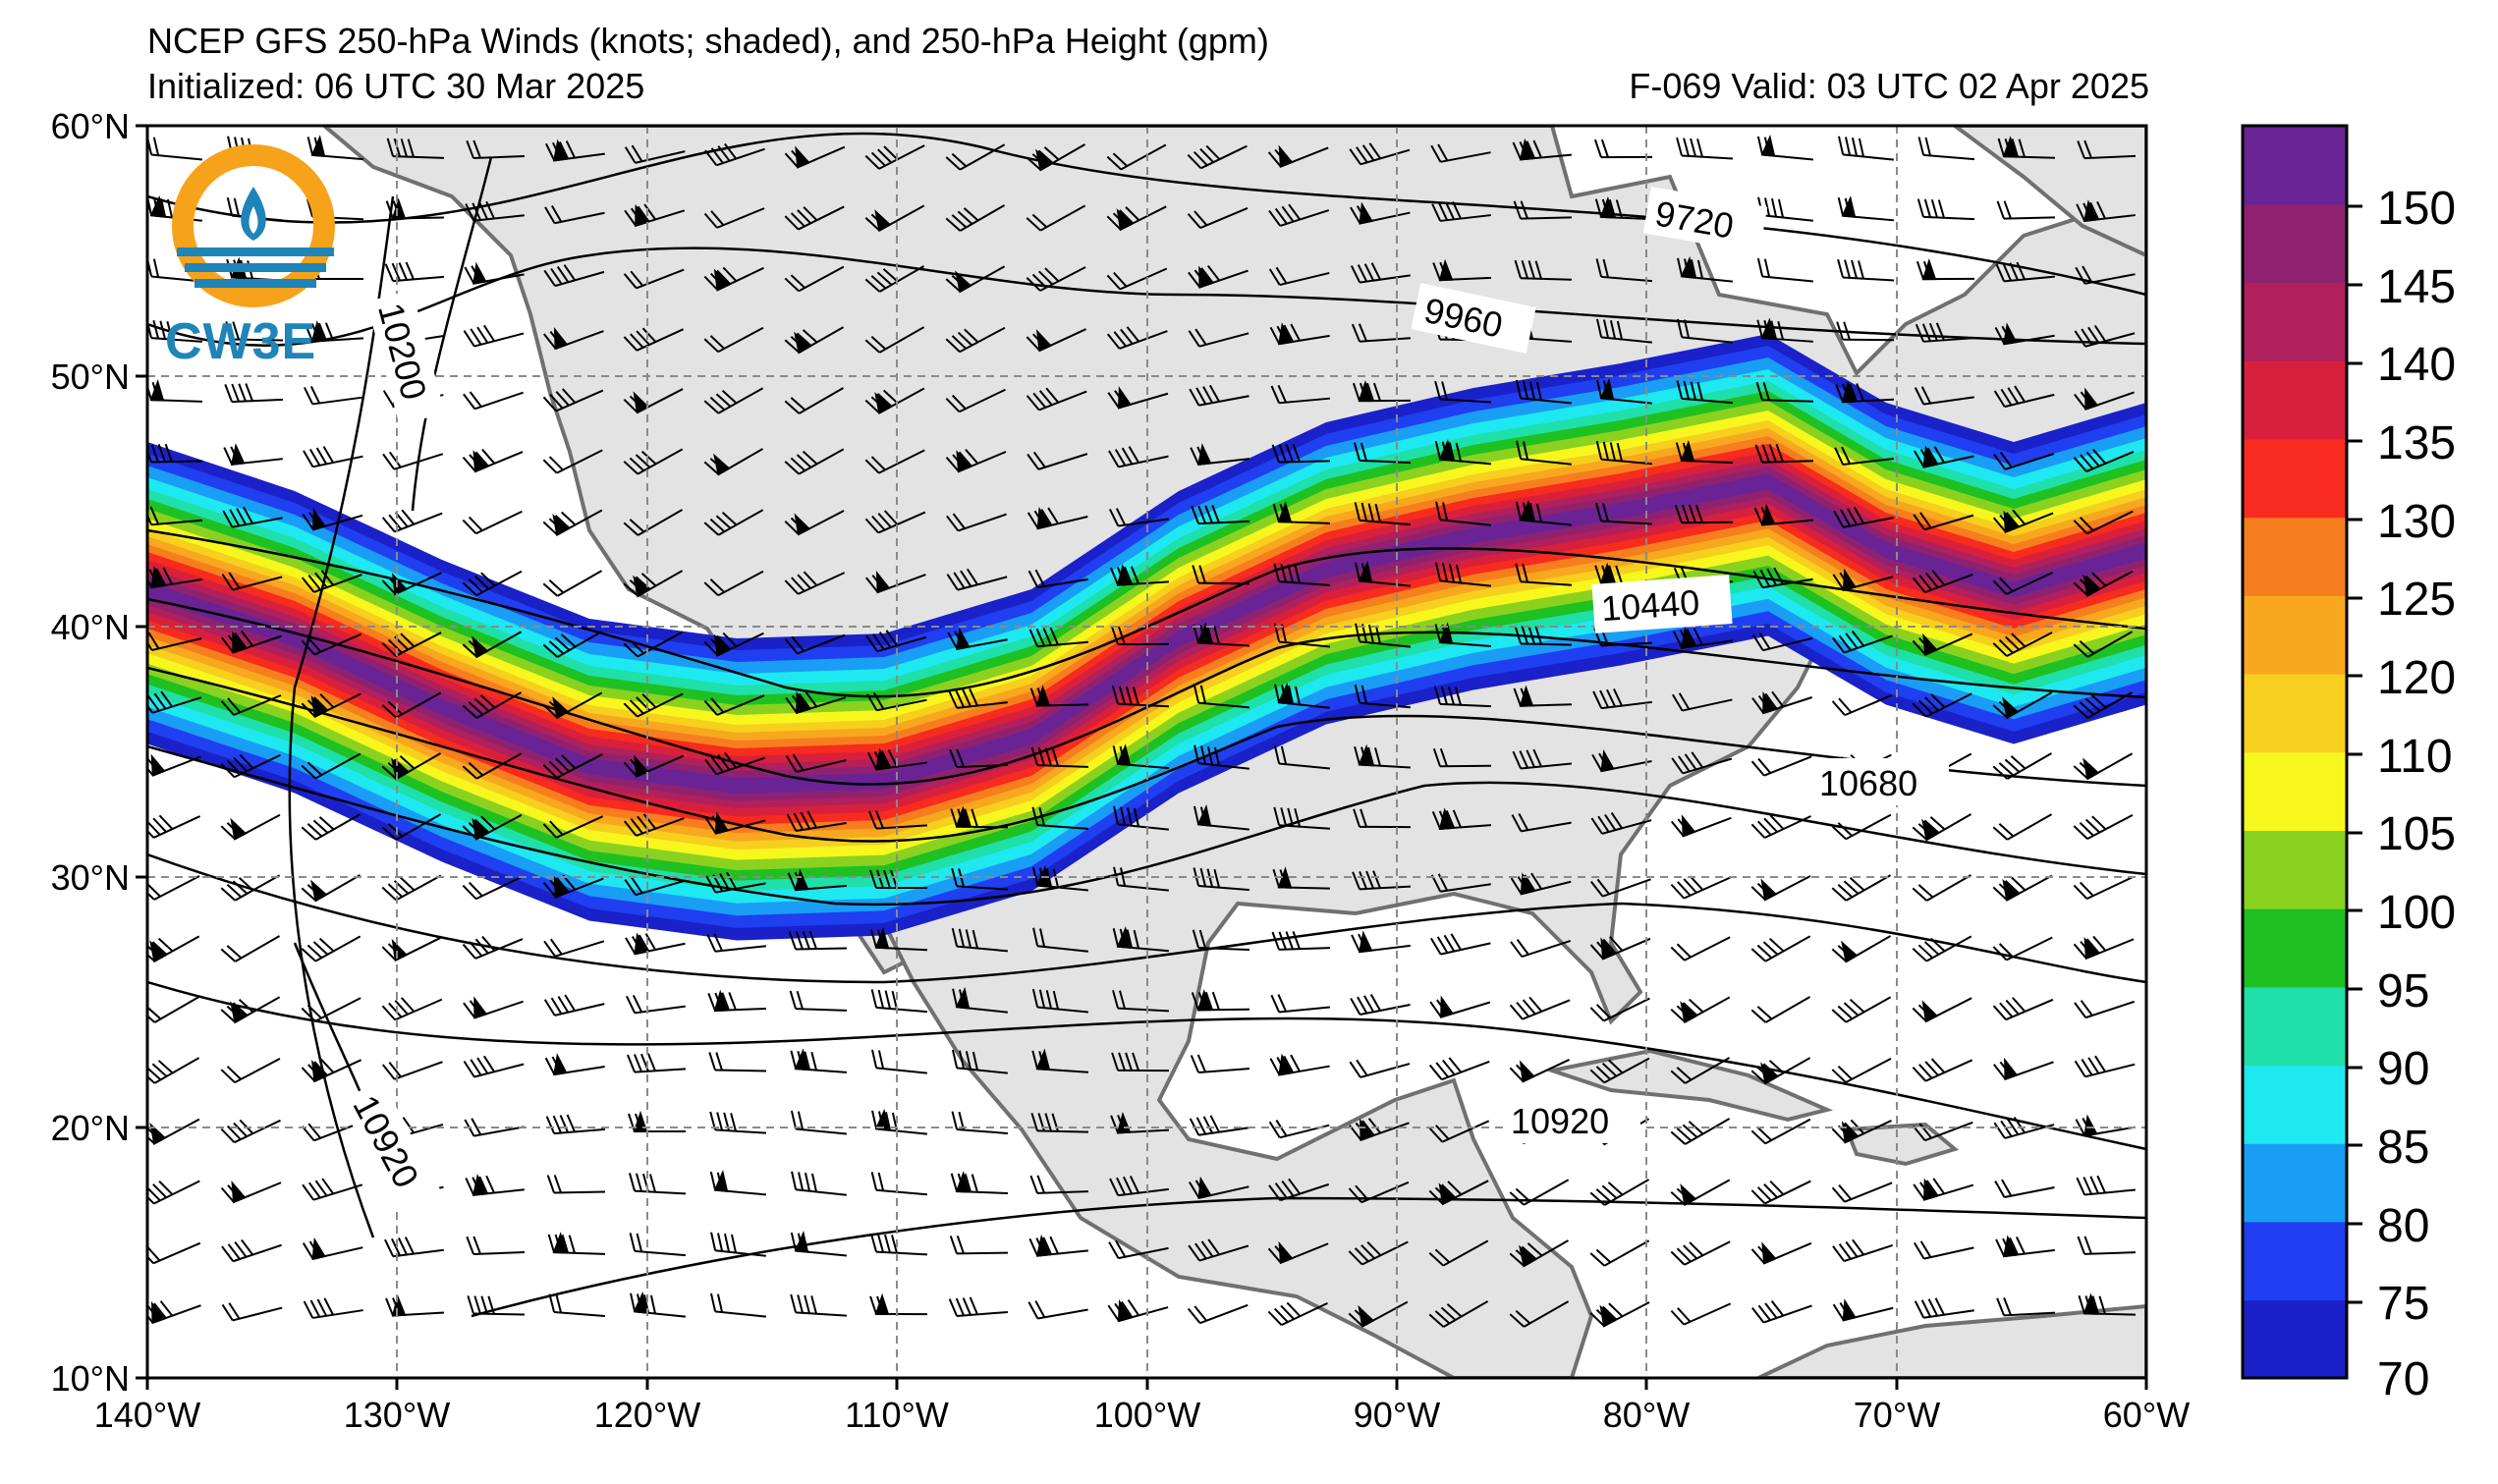 The width and height of the screenshot is (2498, 1484). I want to click on lat-label: 50°N, so click(90, 377).